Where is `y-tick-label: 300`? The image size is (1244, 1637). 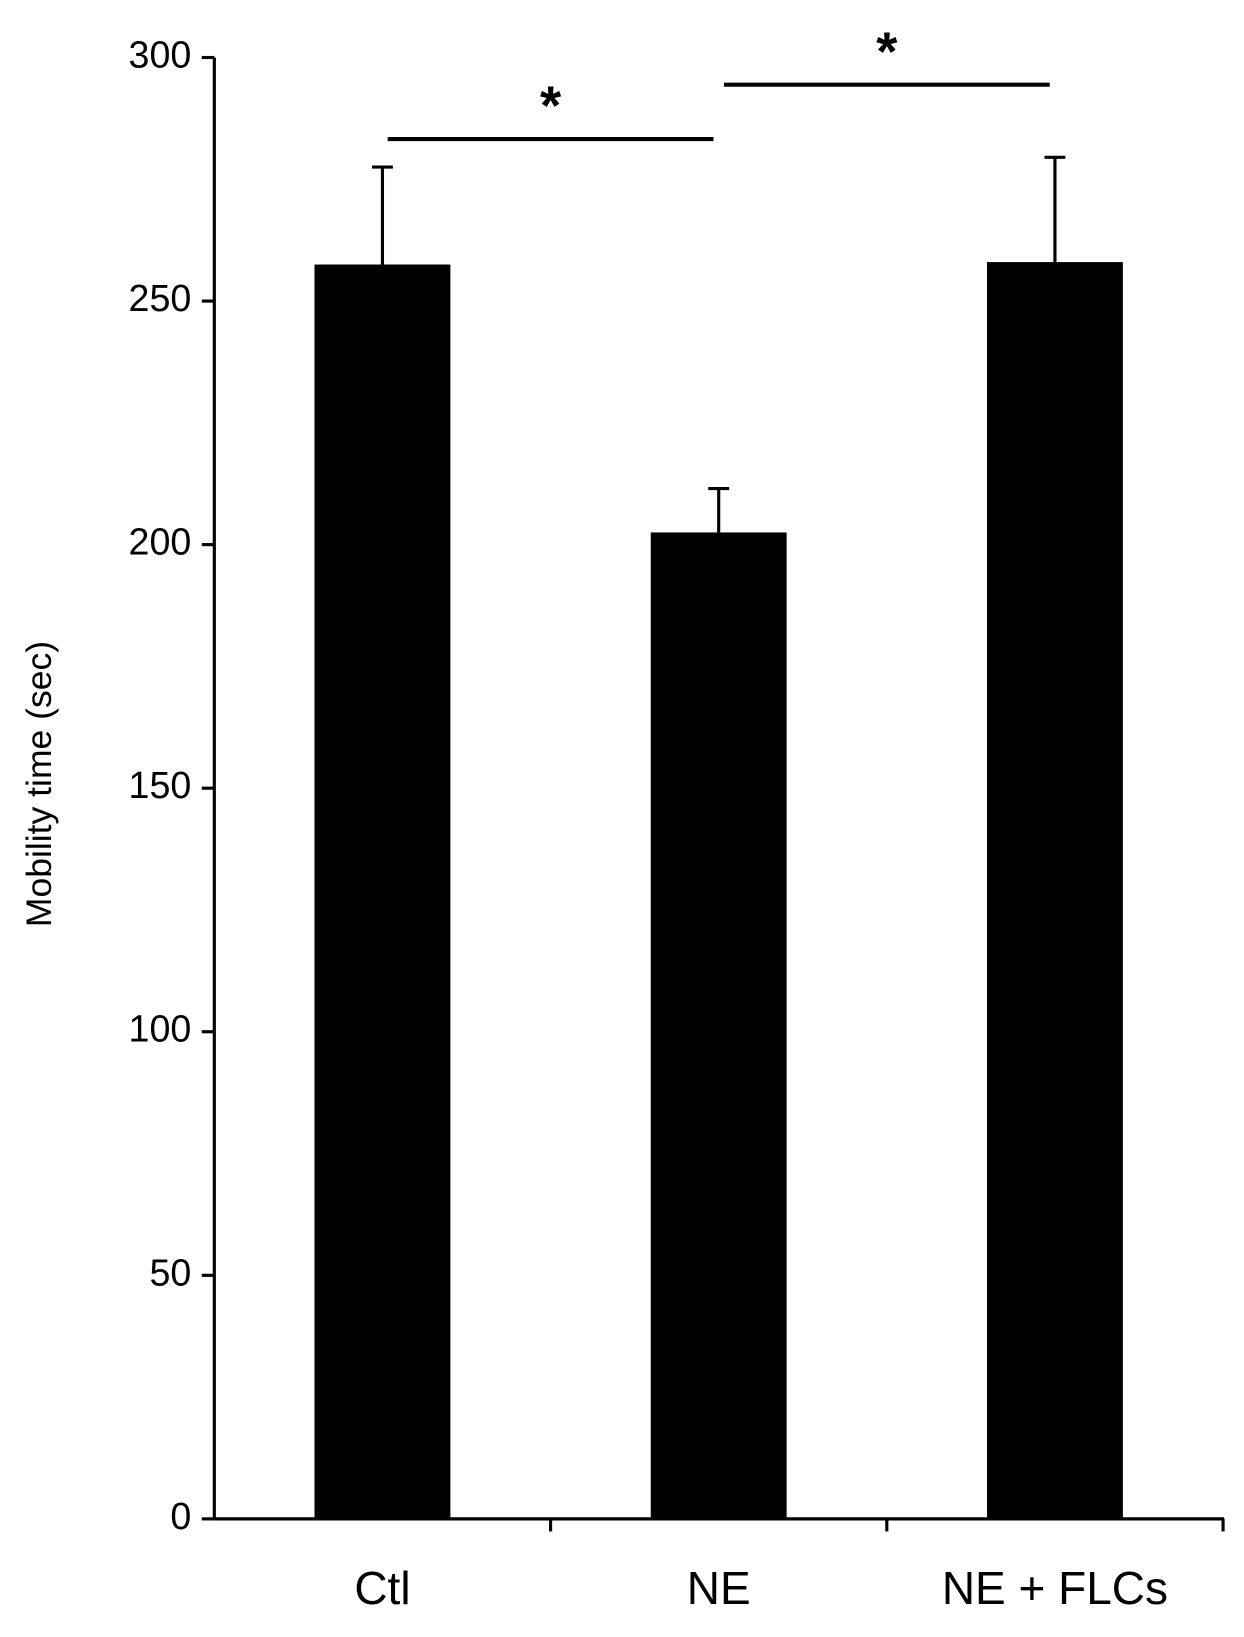 y-tick-label: 300 is located at coordinates (160, 54).